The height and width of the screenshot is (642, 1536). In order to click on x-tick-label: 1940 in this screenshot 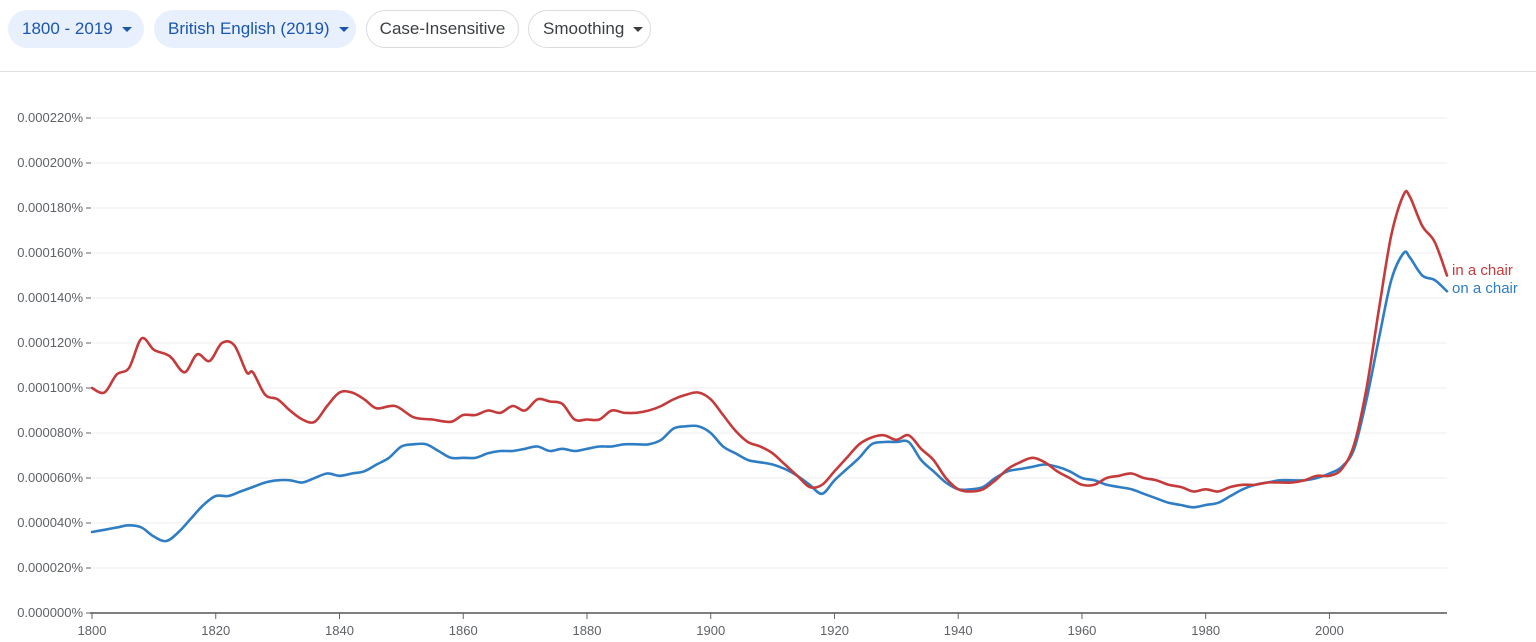, I will do `click(958, 630)`.